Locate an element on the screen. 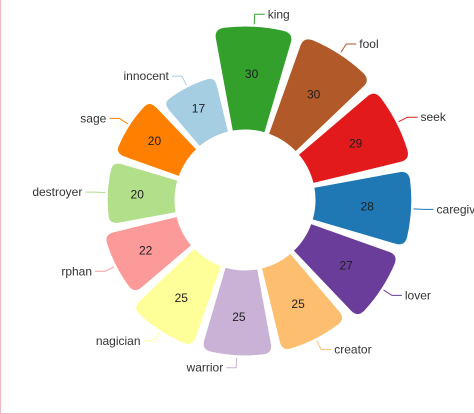 This screenshot has width=474, height=414. slice-creator is located at coordinates (302, 301).